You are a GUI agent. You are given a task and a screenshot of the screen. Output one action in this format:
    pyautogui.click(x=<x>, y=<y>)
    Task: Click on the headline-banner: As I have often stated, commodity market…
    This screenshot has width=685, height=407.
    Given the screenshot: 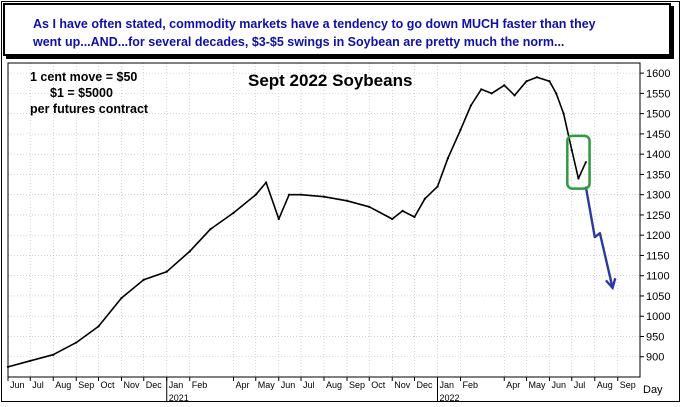 What is the action you would take?
    pyautogui.click(x=337, y=29)
    